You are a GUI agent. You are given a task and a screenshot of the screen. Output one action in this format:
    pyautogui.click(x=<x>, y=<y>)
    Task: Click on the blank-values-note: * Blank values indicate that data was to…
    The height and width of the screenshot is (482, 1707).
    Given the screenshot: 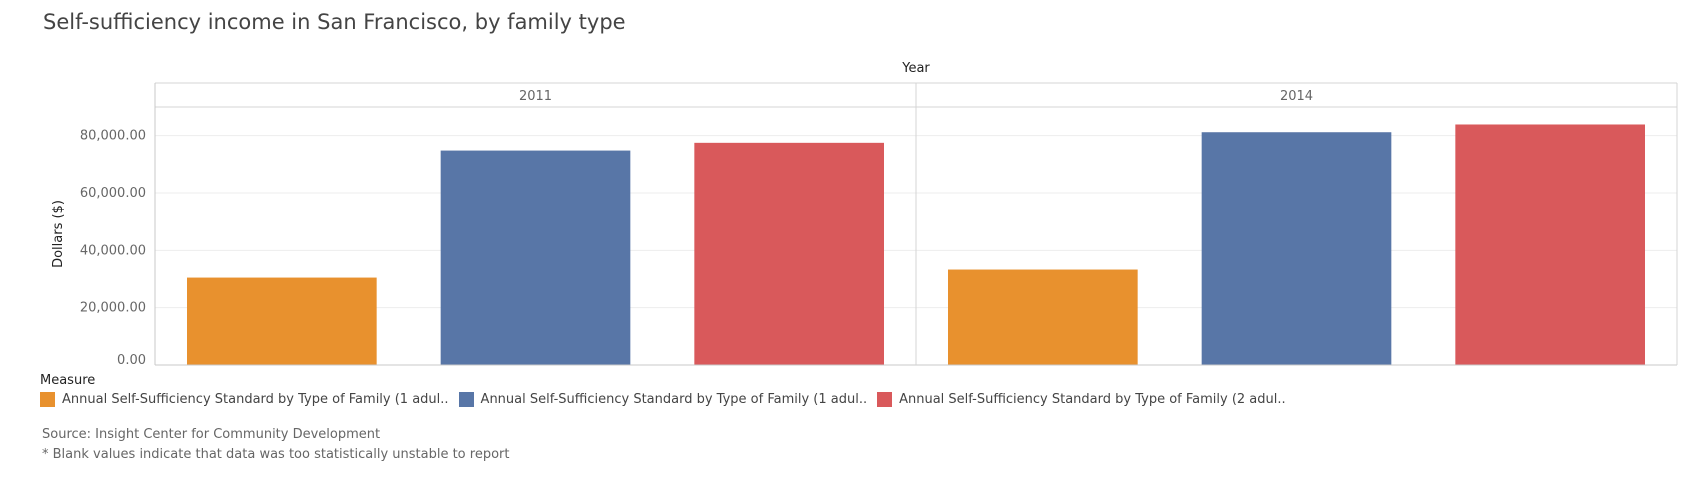 What is the action you would take?
    pyautogui.click(x=276, y=454)
    